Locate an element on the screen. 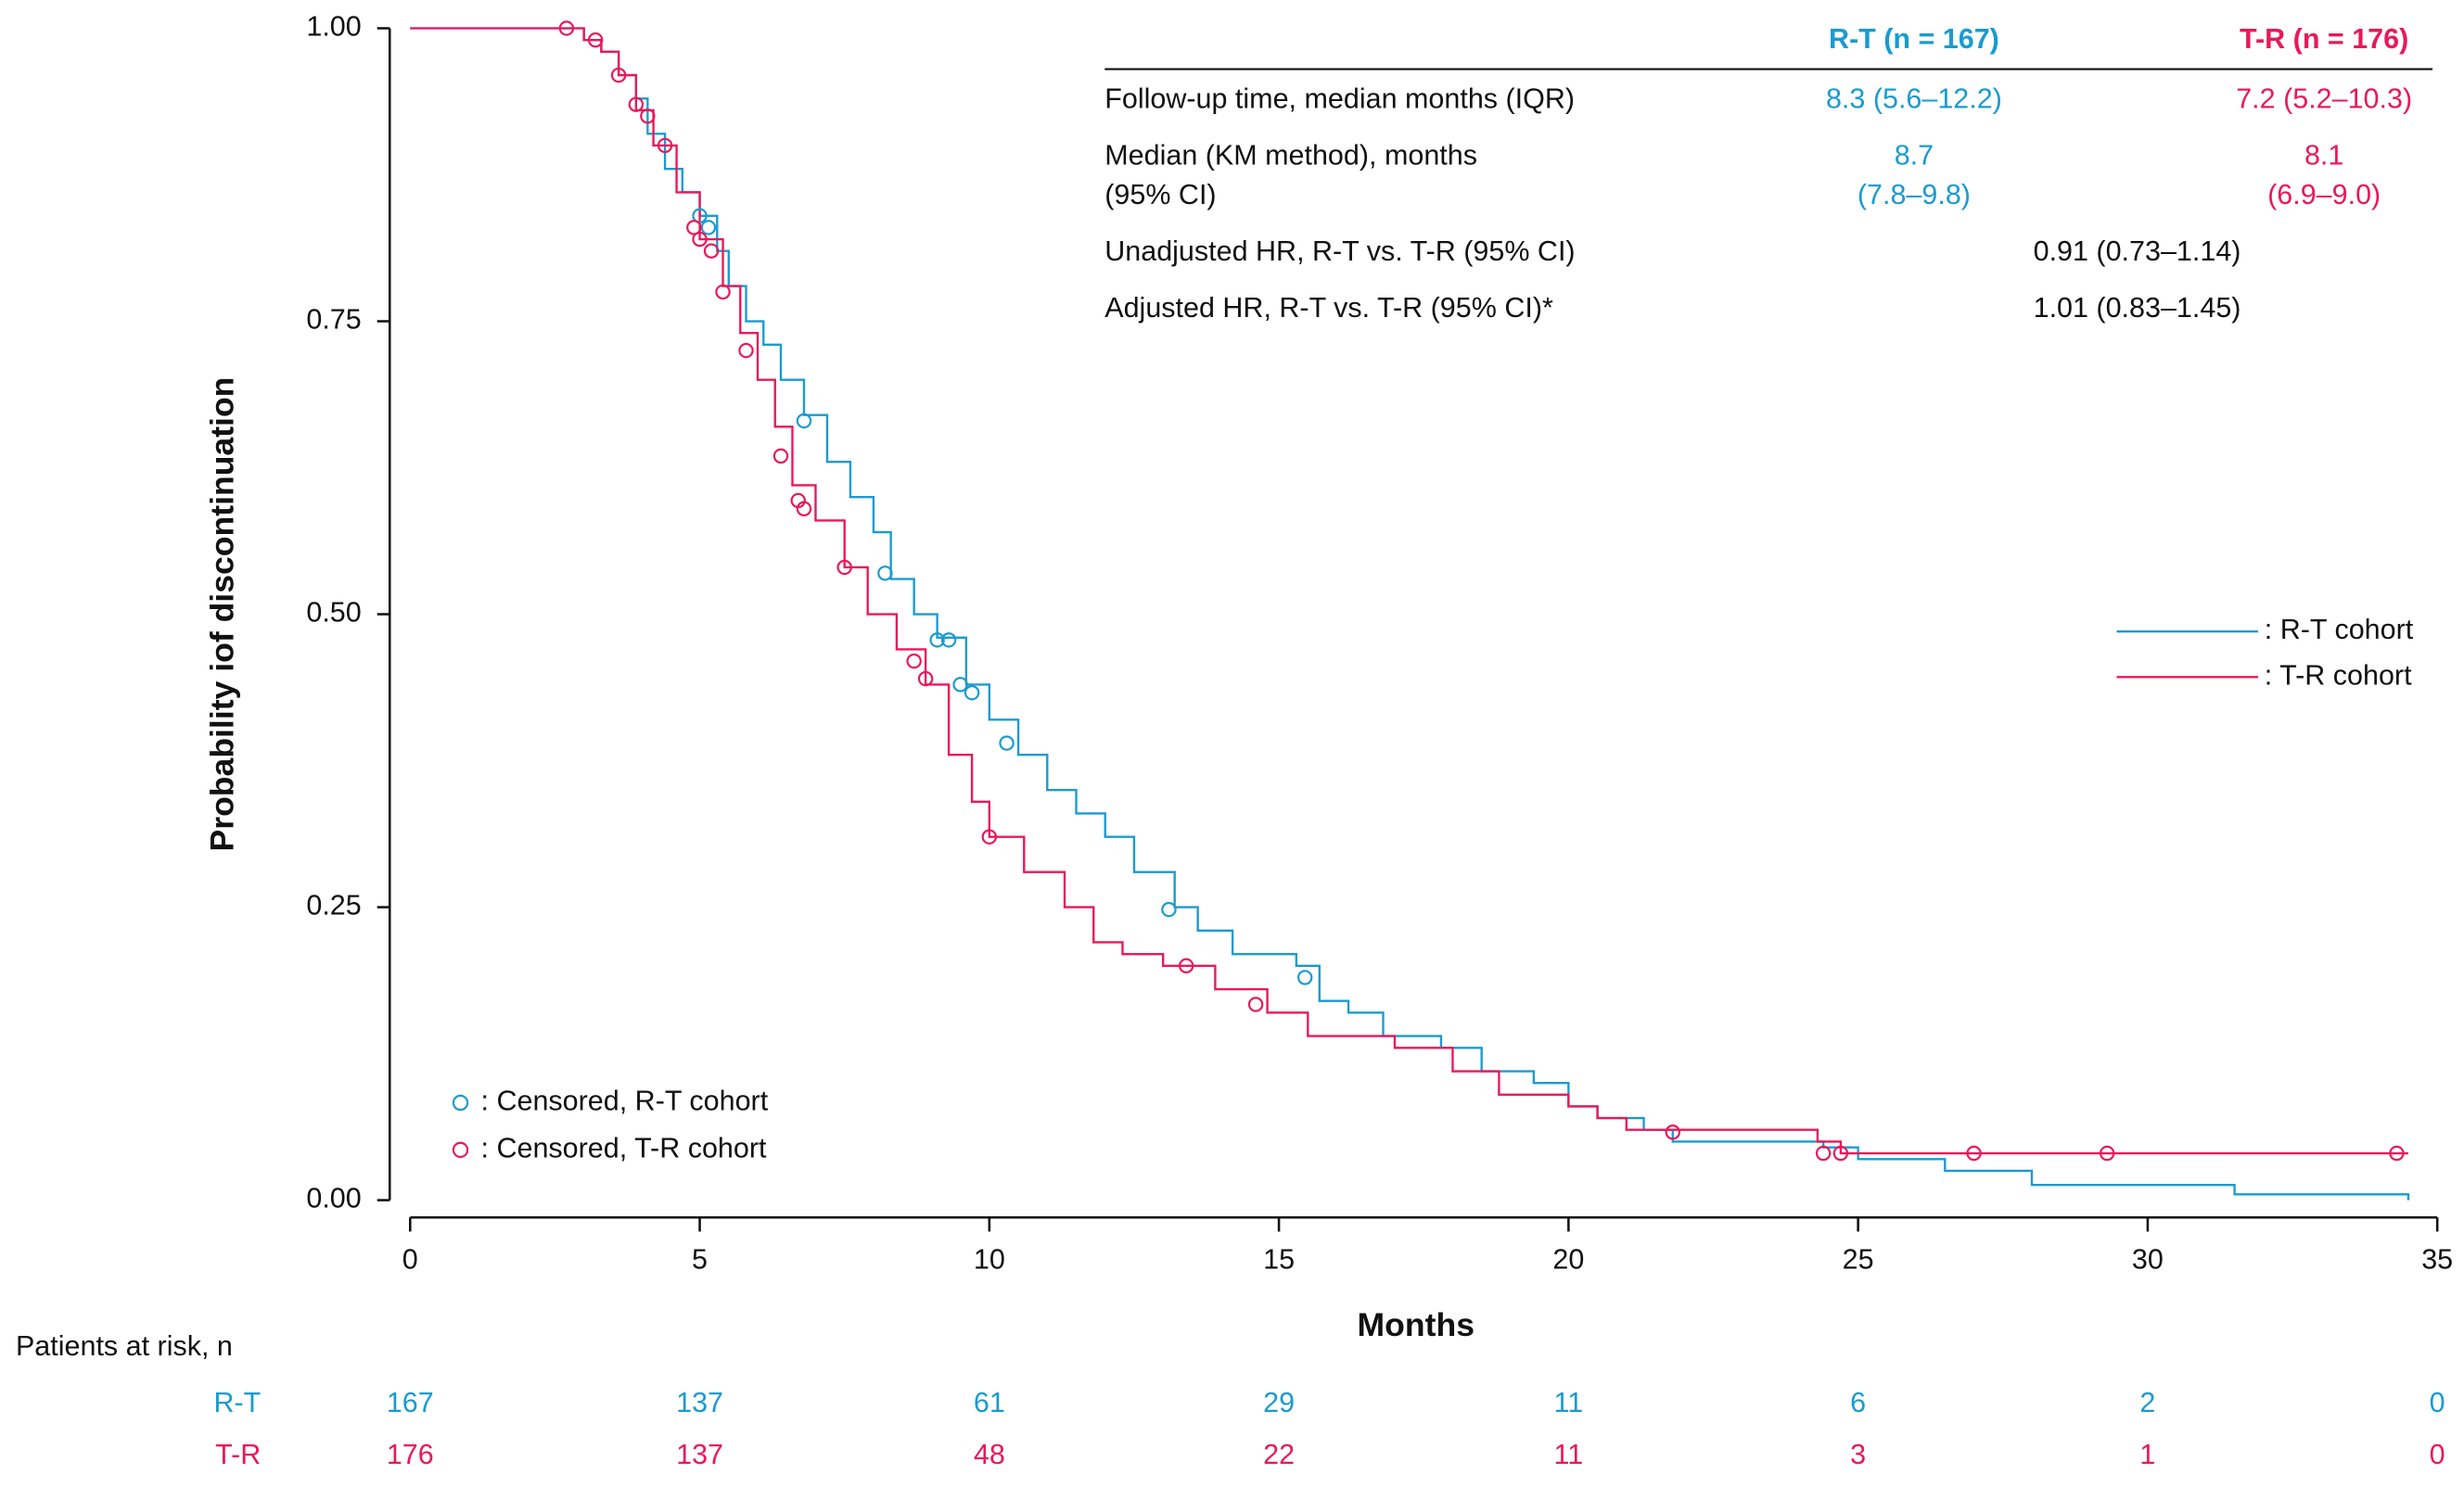 Image resolution: width=2464 pixels, height=1487 pixels. y-tick-label: 1.00 is located at coordinates (333, 27).